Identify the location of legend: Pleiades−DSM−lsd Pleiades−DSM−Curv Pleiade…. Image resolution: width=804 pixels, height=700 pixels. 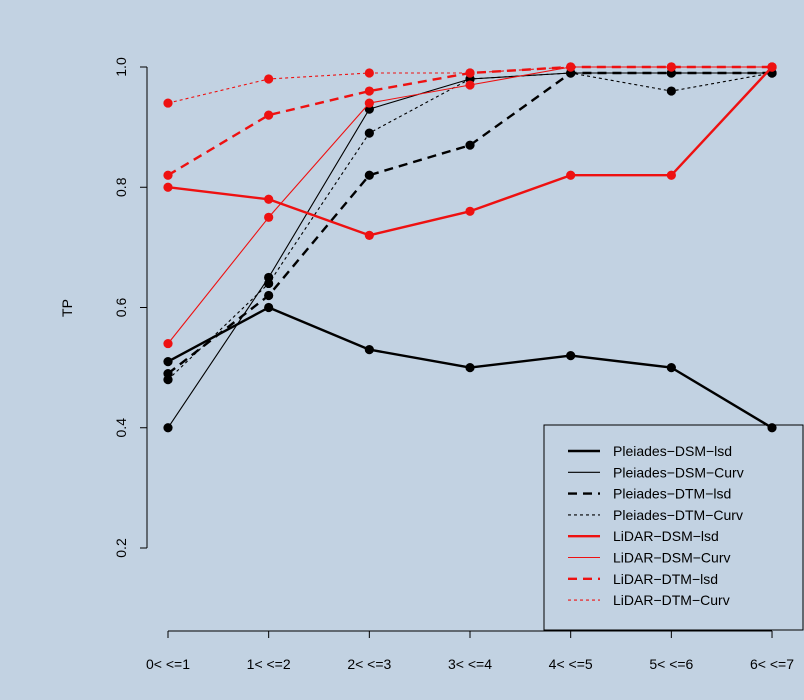
(673, 527).